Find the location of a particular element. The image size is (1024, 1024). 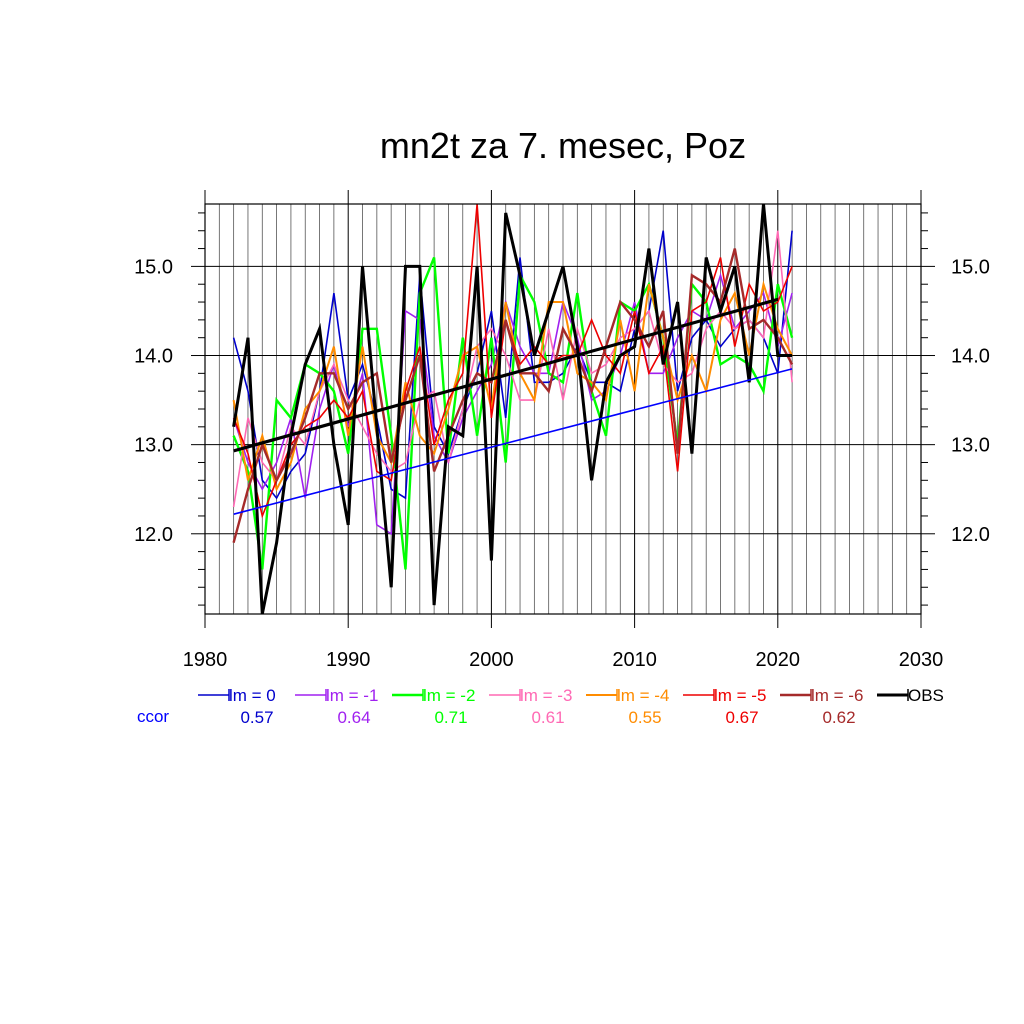

x-tick-label: 2030 is located at coordinates (921, 660).